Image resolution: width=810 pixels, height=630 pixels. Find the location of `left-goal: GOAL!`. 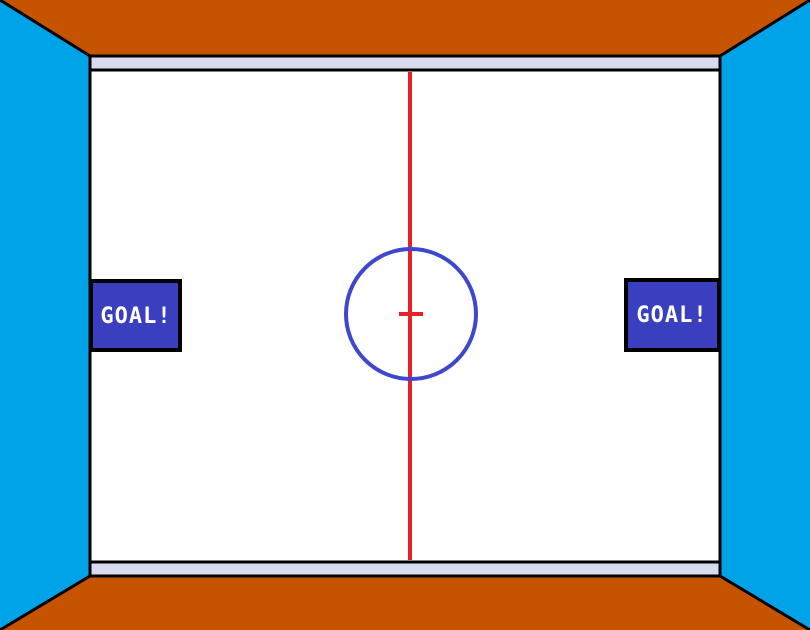

left-goal: GOAL! is located at coordinates (135, 315).